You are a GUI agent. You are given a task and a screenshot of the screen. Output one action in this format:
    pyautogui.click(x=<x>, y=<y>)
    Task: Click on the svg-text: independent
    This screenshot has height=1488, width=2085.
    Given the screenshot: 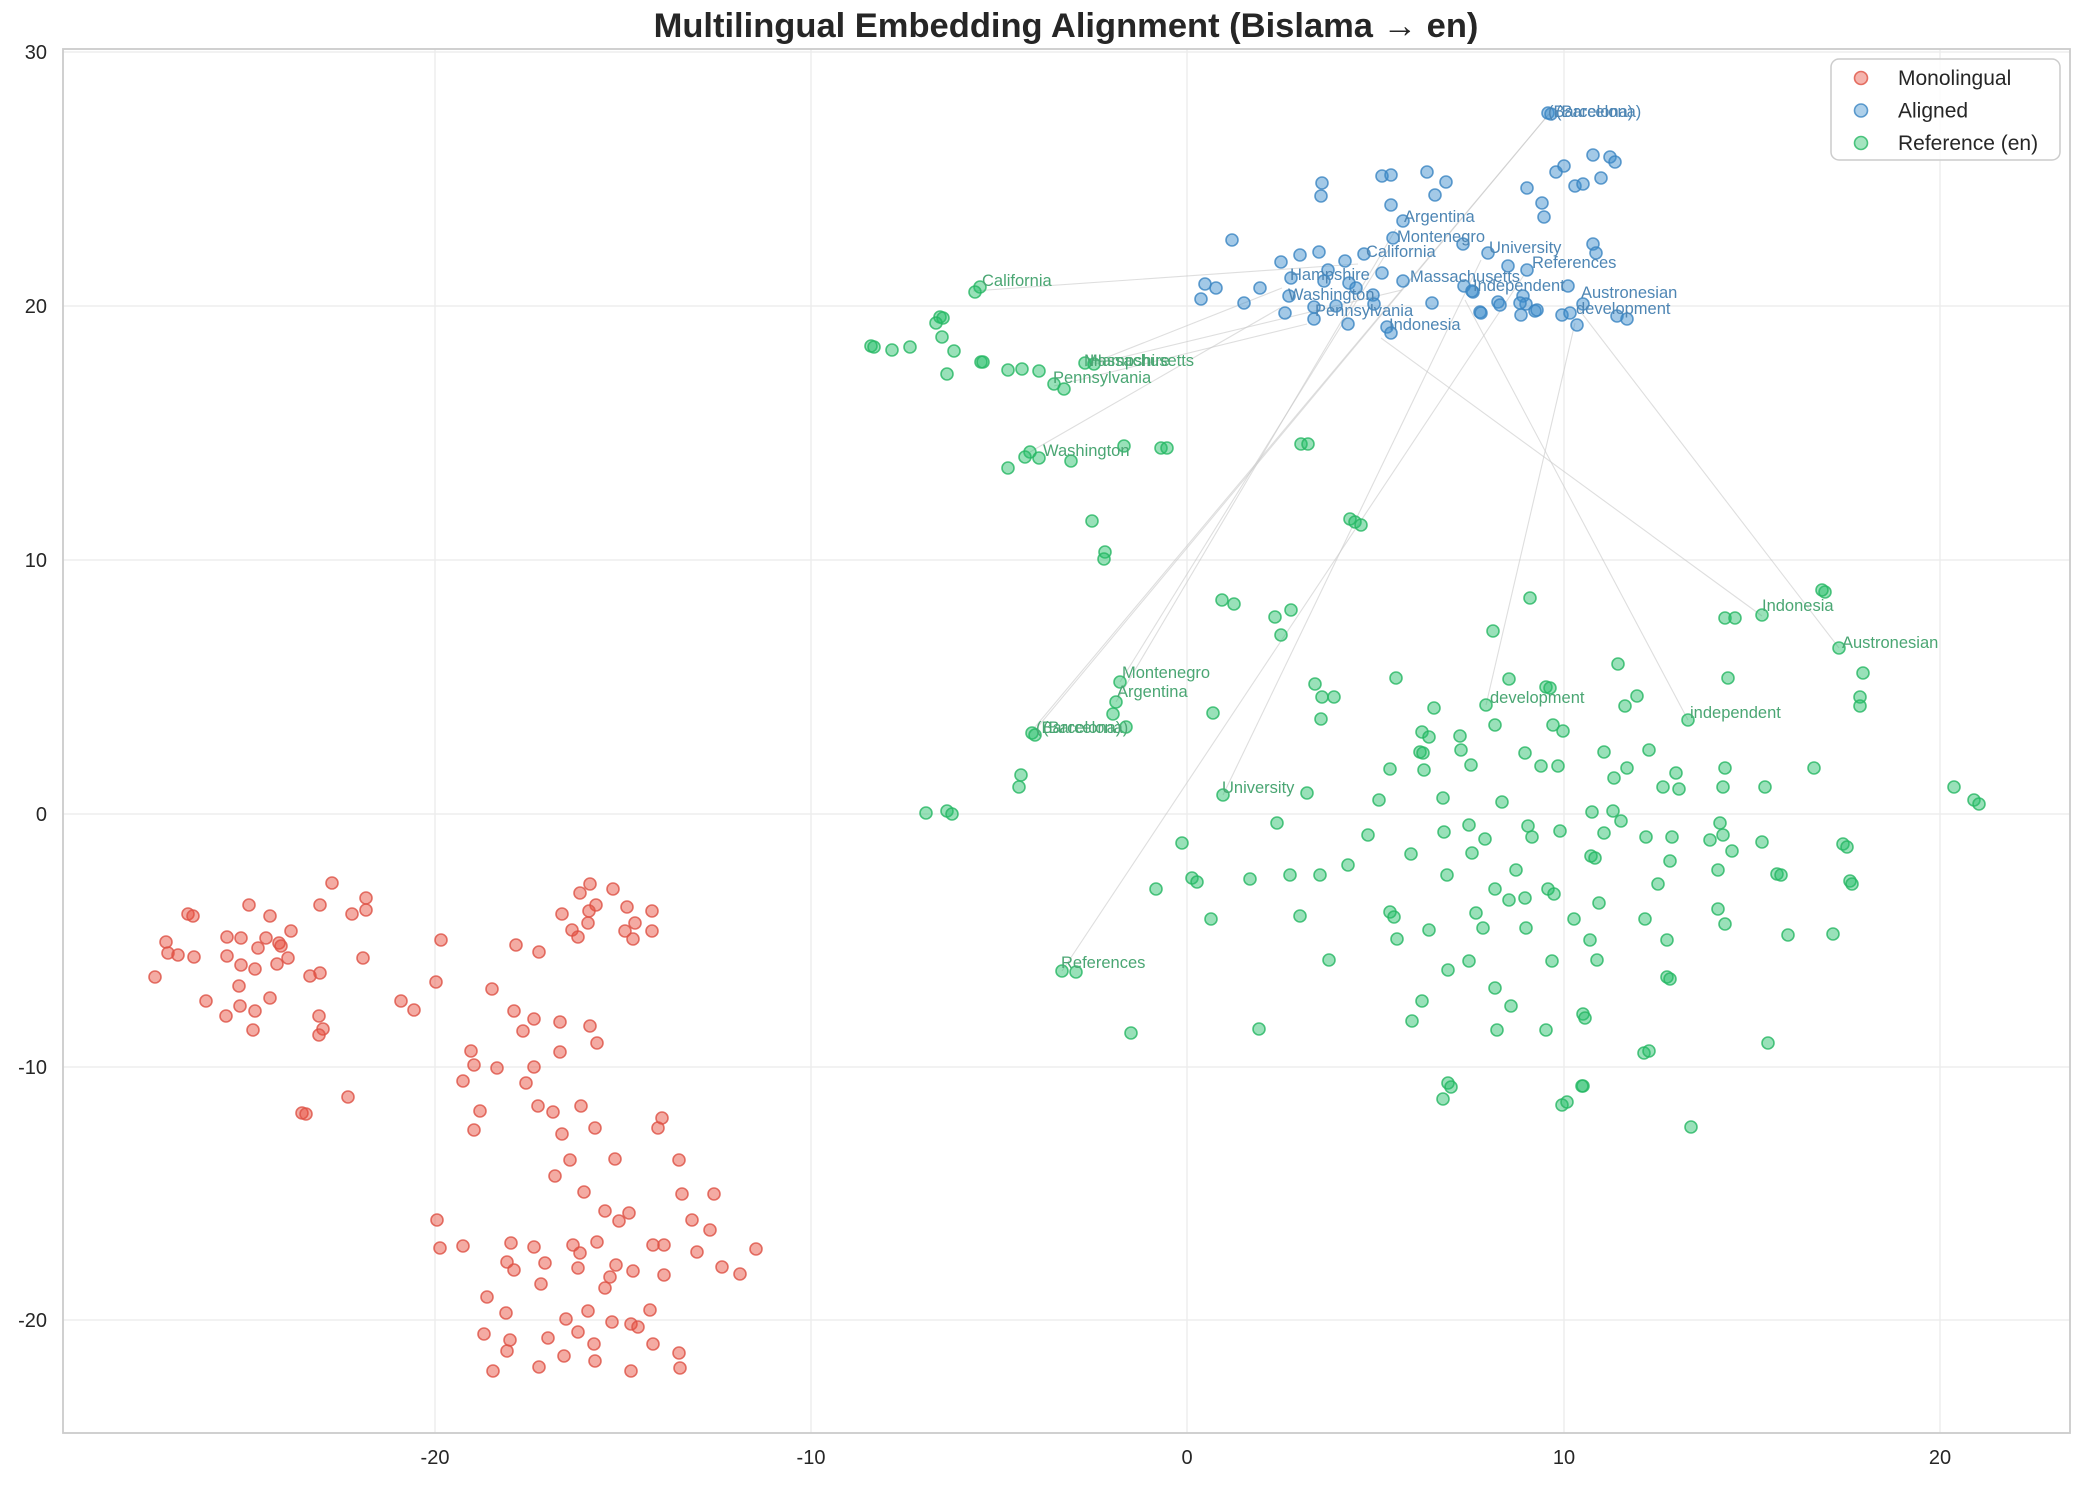 What is the action you would take?
    pyautogui.click(x=1735, y=713)
    